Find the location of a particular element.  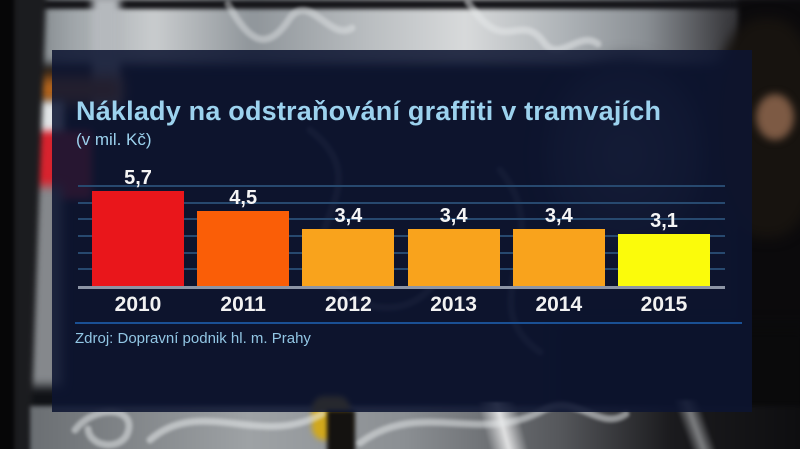

footer-separator is located at coordinates (408, 323).